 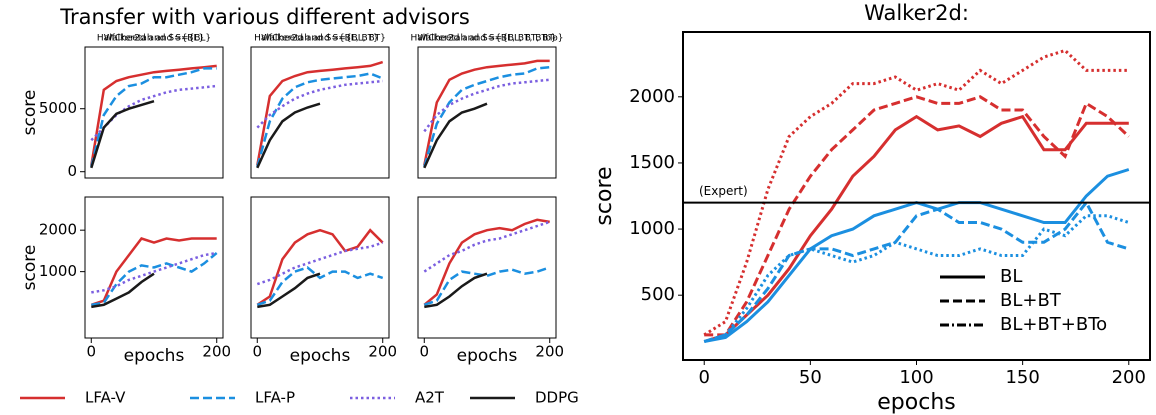 What do you see at coordinates (810, 377) in the screenshot?
I see `x-tick-label: 50` at bounding box center [810, 377].